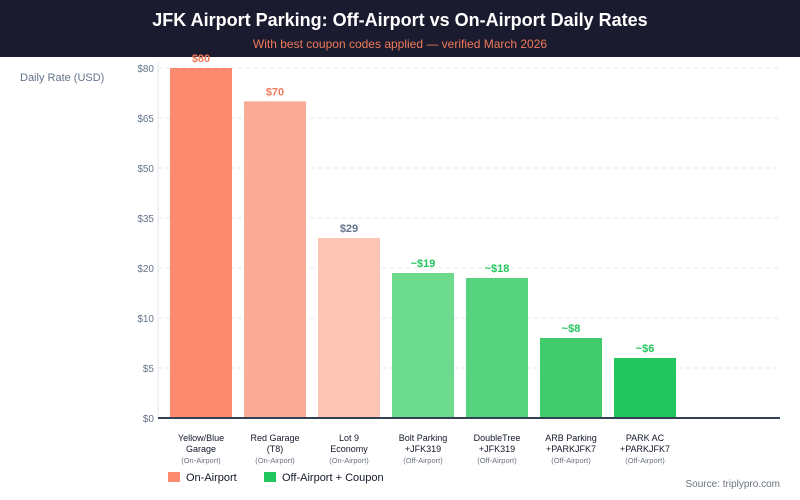 The height and width of the screenshot is (500, 800). What do you see at coordinates (274, 438) in the screenshot?
I see `x-tick-label: Red Garage` at bounding box center [274, 438].